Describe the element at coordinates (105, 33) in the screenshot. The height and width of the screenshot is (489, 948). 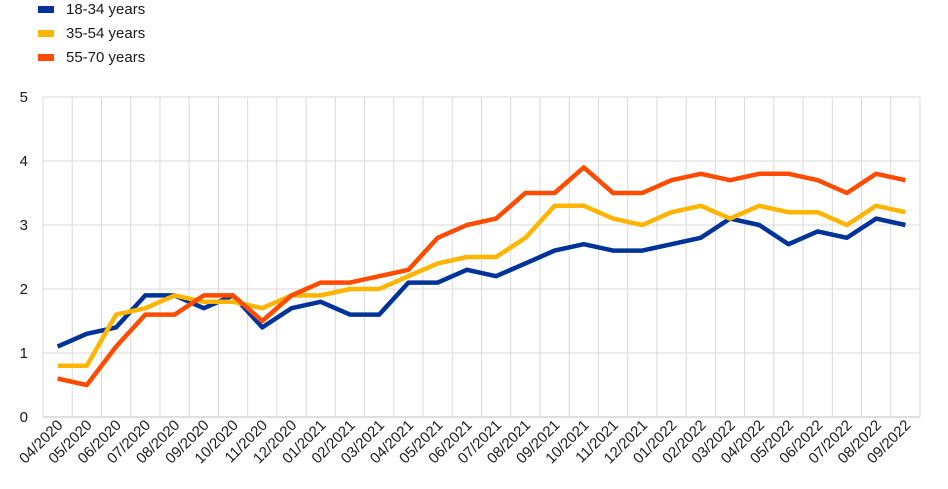
I see `legend-label-2: 35-54 years` at that location.